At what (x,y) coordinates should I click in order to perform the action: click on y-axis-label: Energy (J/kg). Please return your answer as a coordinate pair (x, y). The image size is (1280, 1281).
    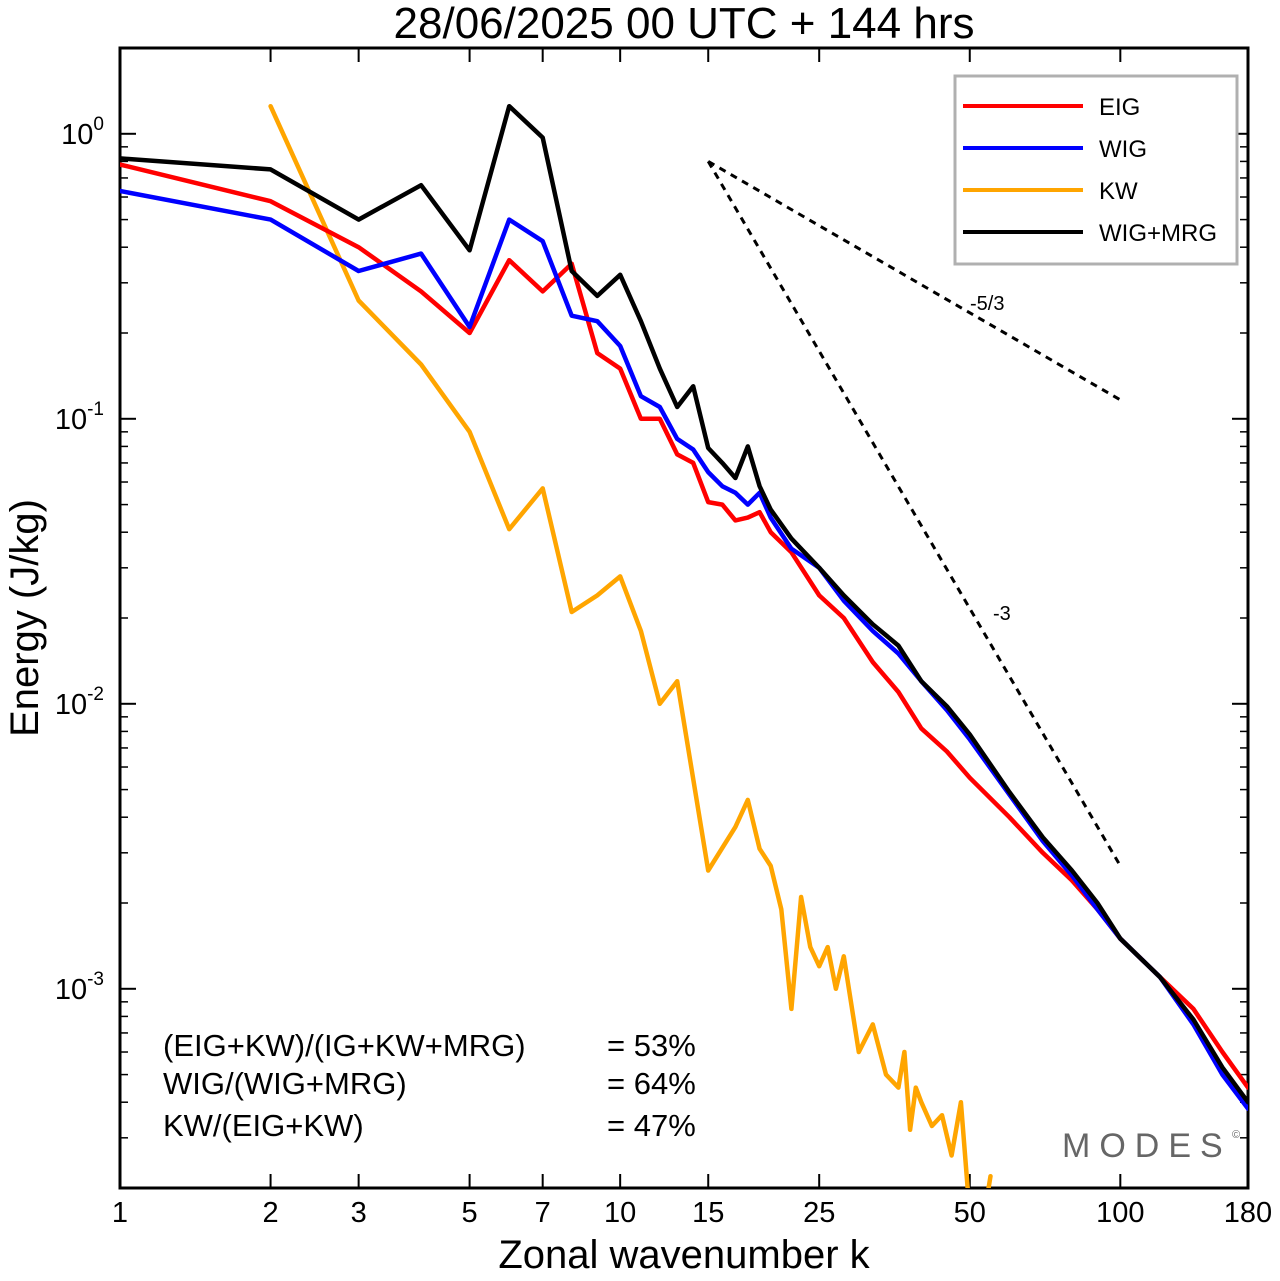
    Looking at the image, I should click on (25, 618).